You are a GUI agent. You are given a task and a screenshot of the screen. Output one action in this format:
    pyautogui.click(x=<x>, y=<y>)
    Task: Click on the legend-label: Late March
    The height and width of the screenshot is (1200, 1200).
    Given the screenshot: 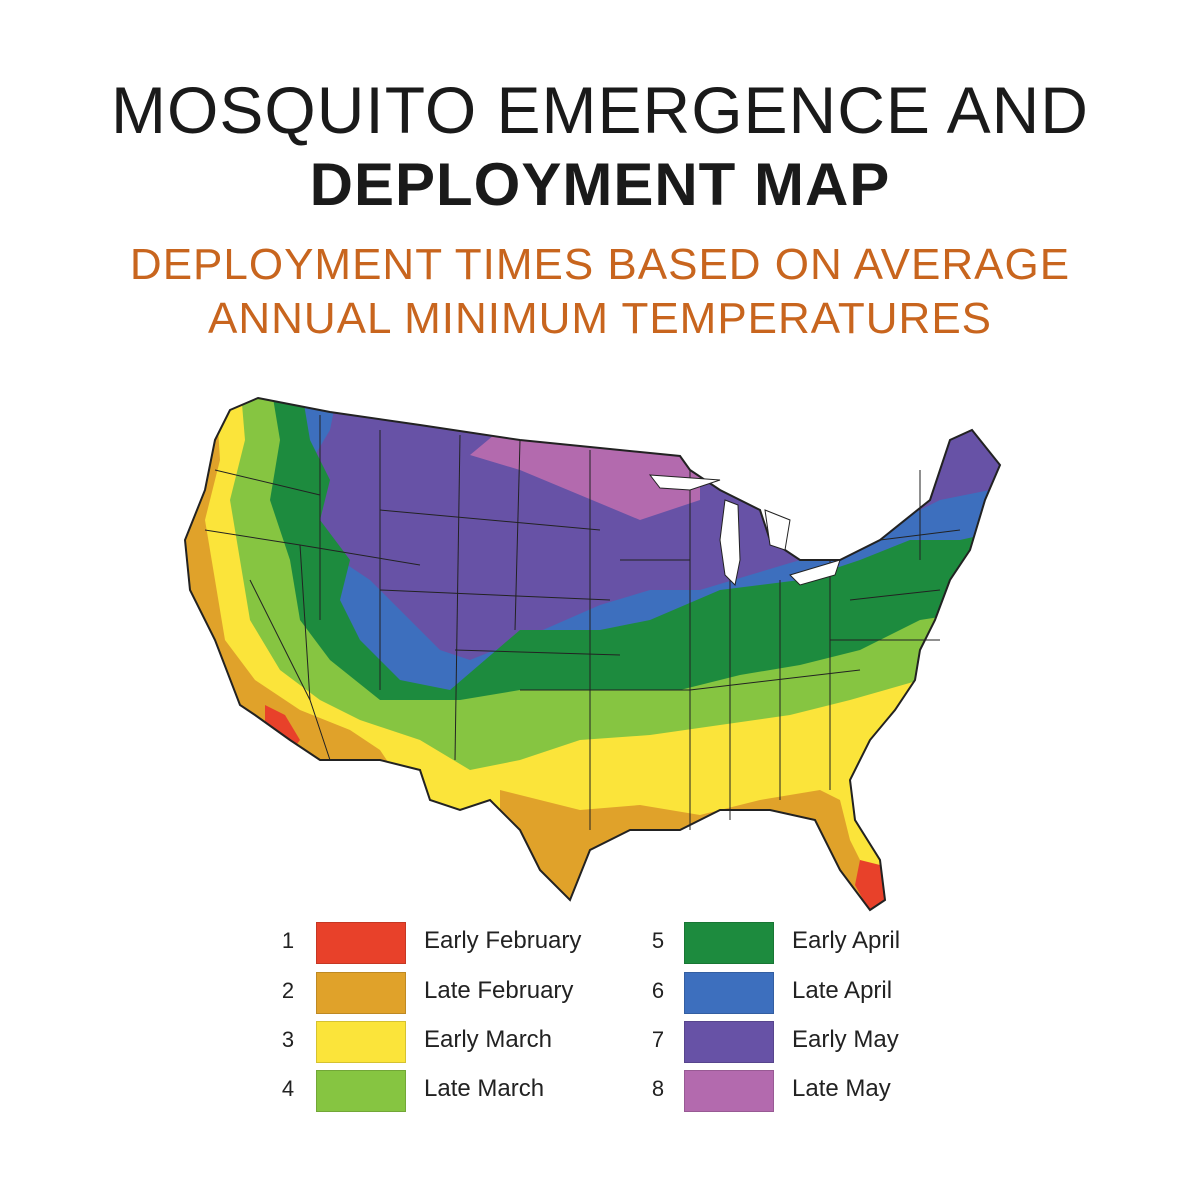 What is the action you would take?
    pyautogui.click(x=484, y=1088)
    